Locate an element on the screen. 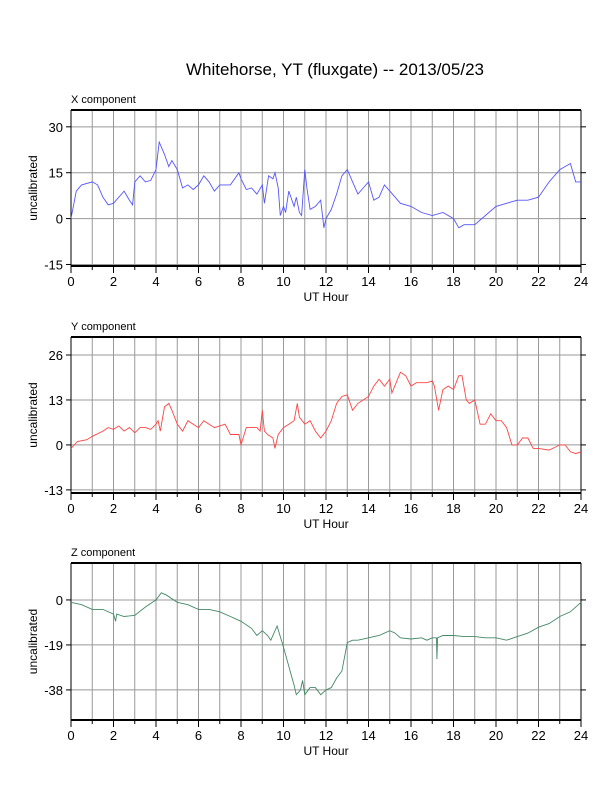 Image resolution: width=612 pixels, height=792 pixels. y-tick-label: -15 is located at coordinates (53, 264).